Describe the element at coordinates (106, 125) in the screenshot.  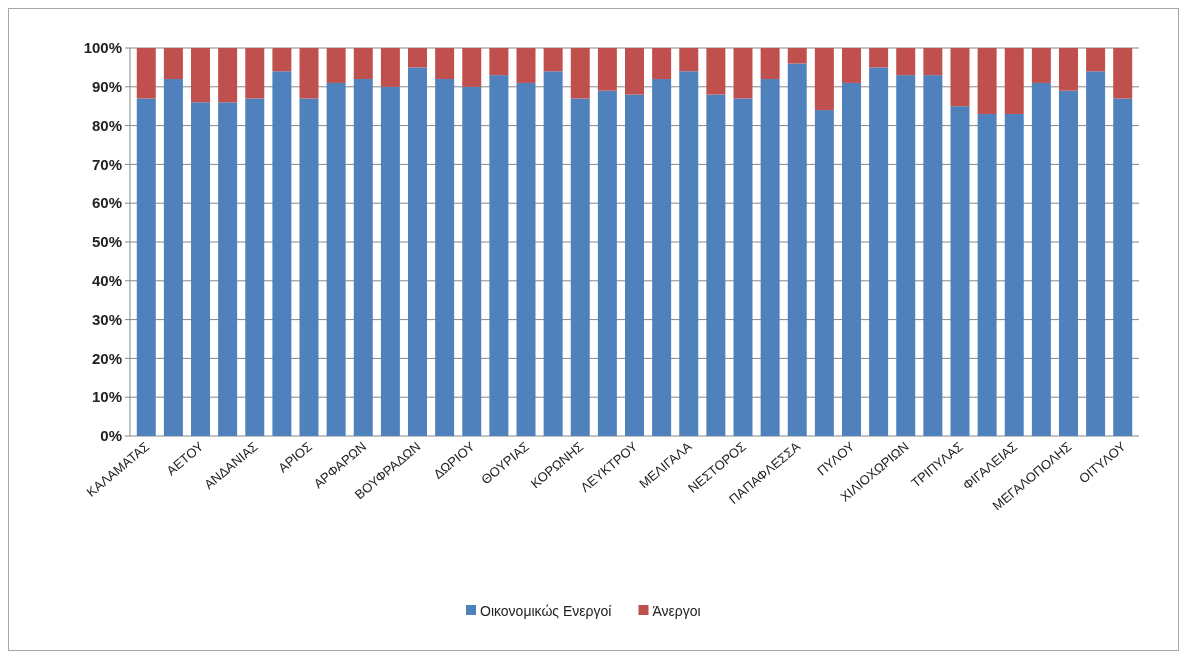
I see `y-tick-label: 80%` at that location.